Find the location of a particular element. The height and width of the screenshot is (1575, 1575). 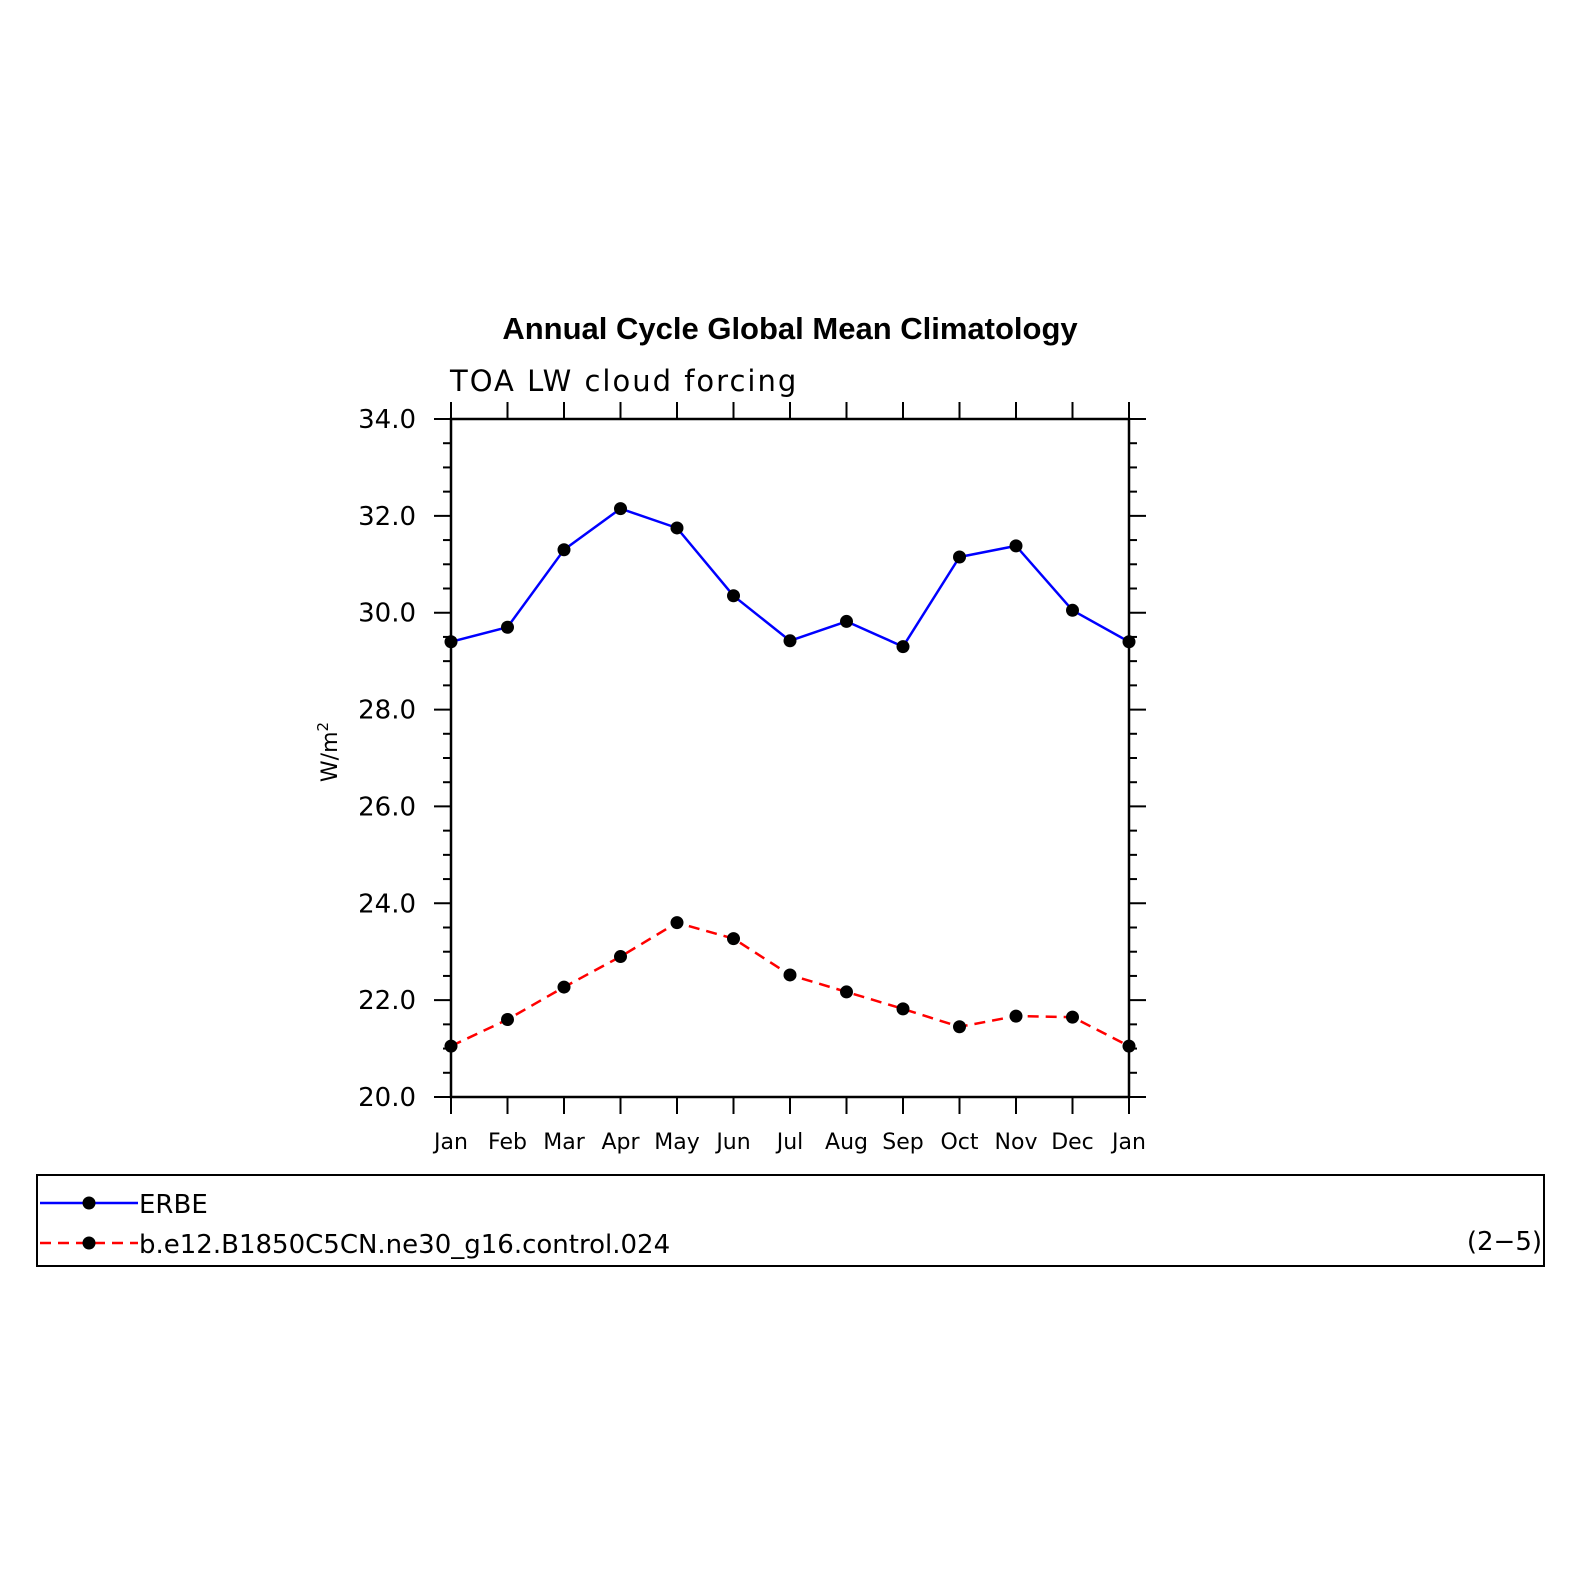

x-tick-label: Aug is located at coordinates (846, 1142).